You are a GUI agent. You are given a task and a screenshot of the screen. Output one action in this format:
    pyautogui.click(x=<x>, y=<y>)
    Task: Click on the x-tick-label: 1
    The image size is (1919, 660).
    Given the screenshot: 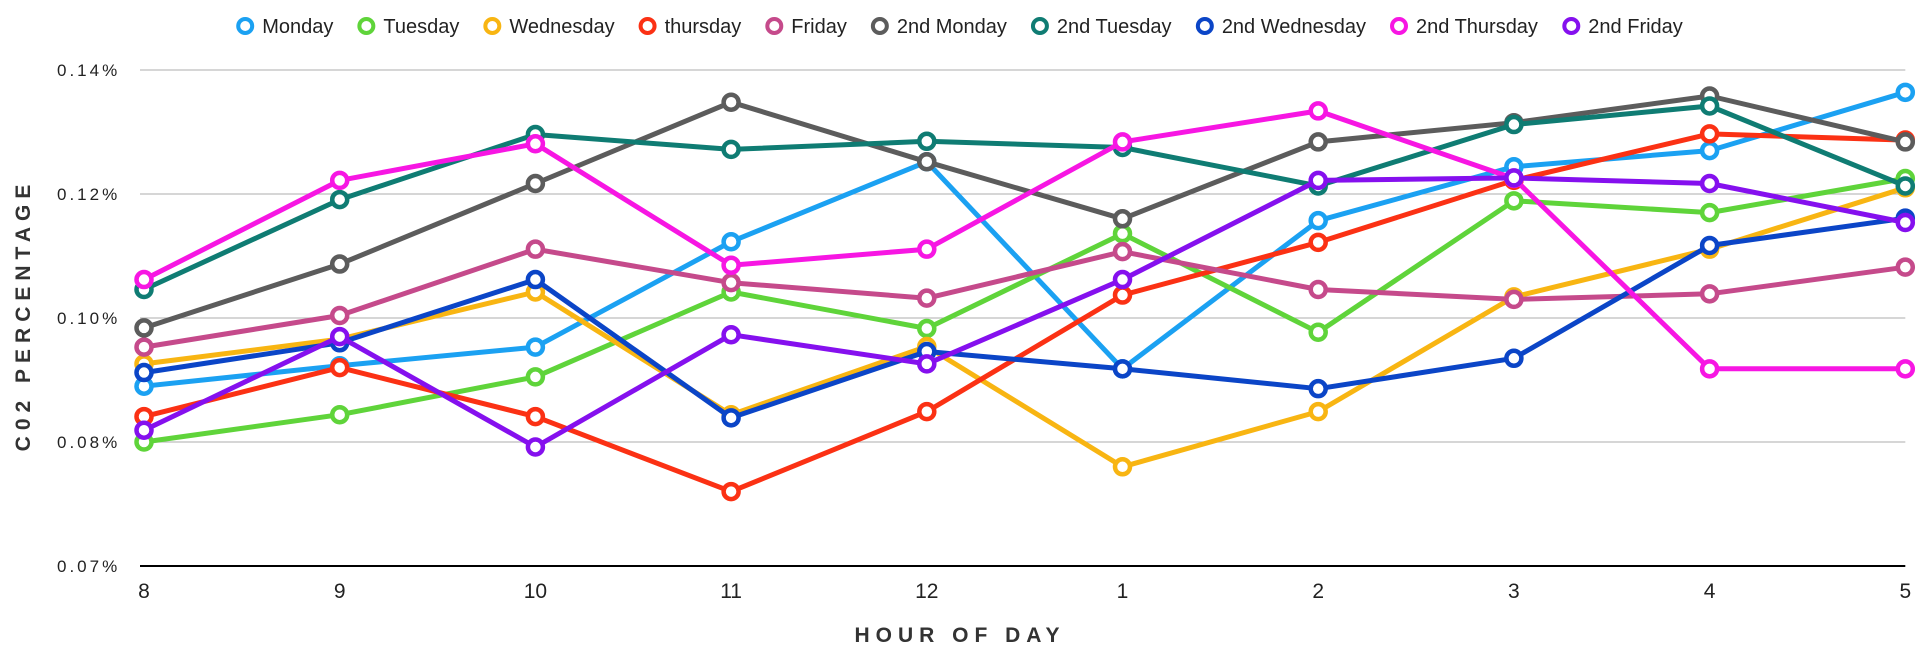 What is the action you would take?
    pyautogui.click(x=1123, y=591)
    